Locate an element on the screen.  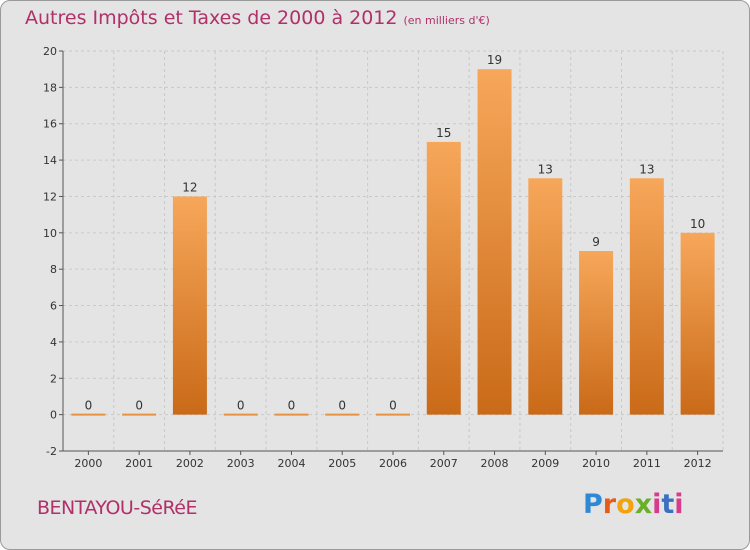
value-label-2003: 0 is located at coordinates (241, 406).